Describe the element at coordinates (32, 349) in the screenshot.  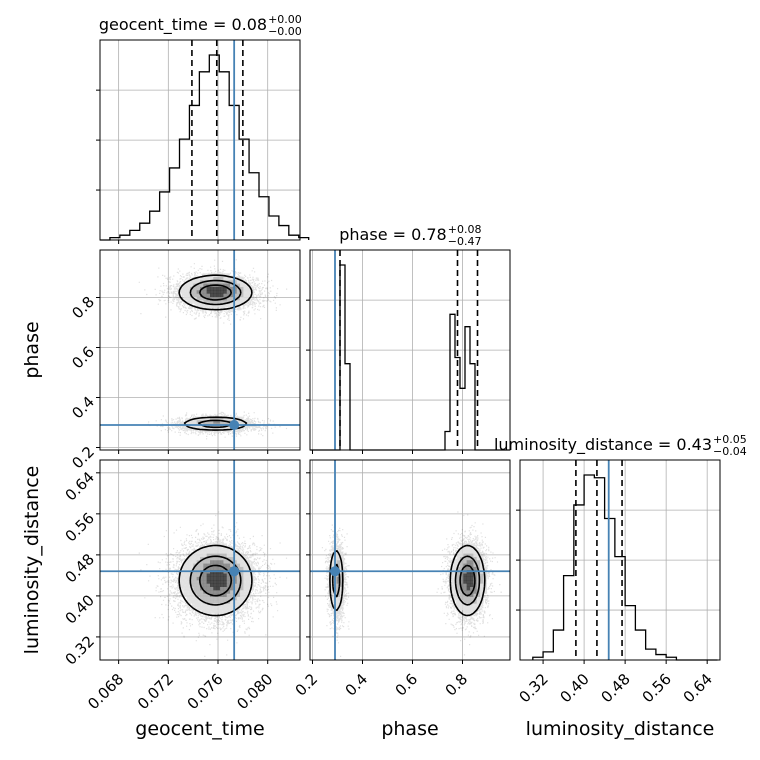
I see `y-axis-label-phase: phase` at that location.